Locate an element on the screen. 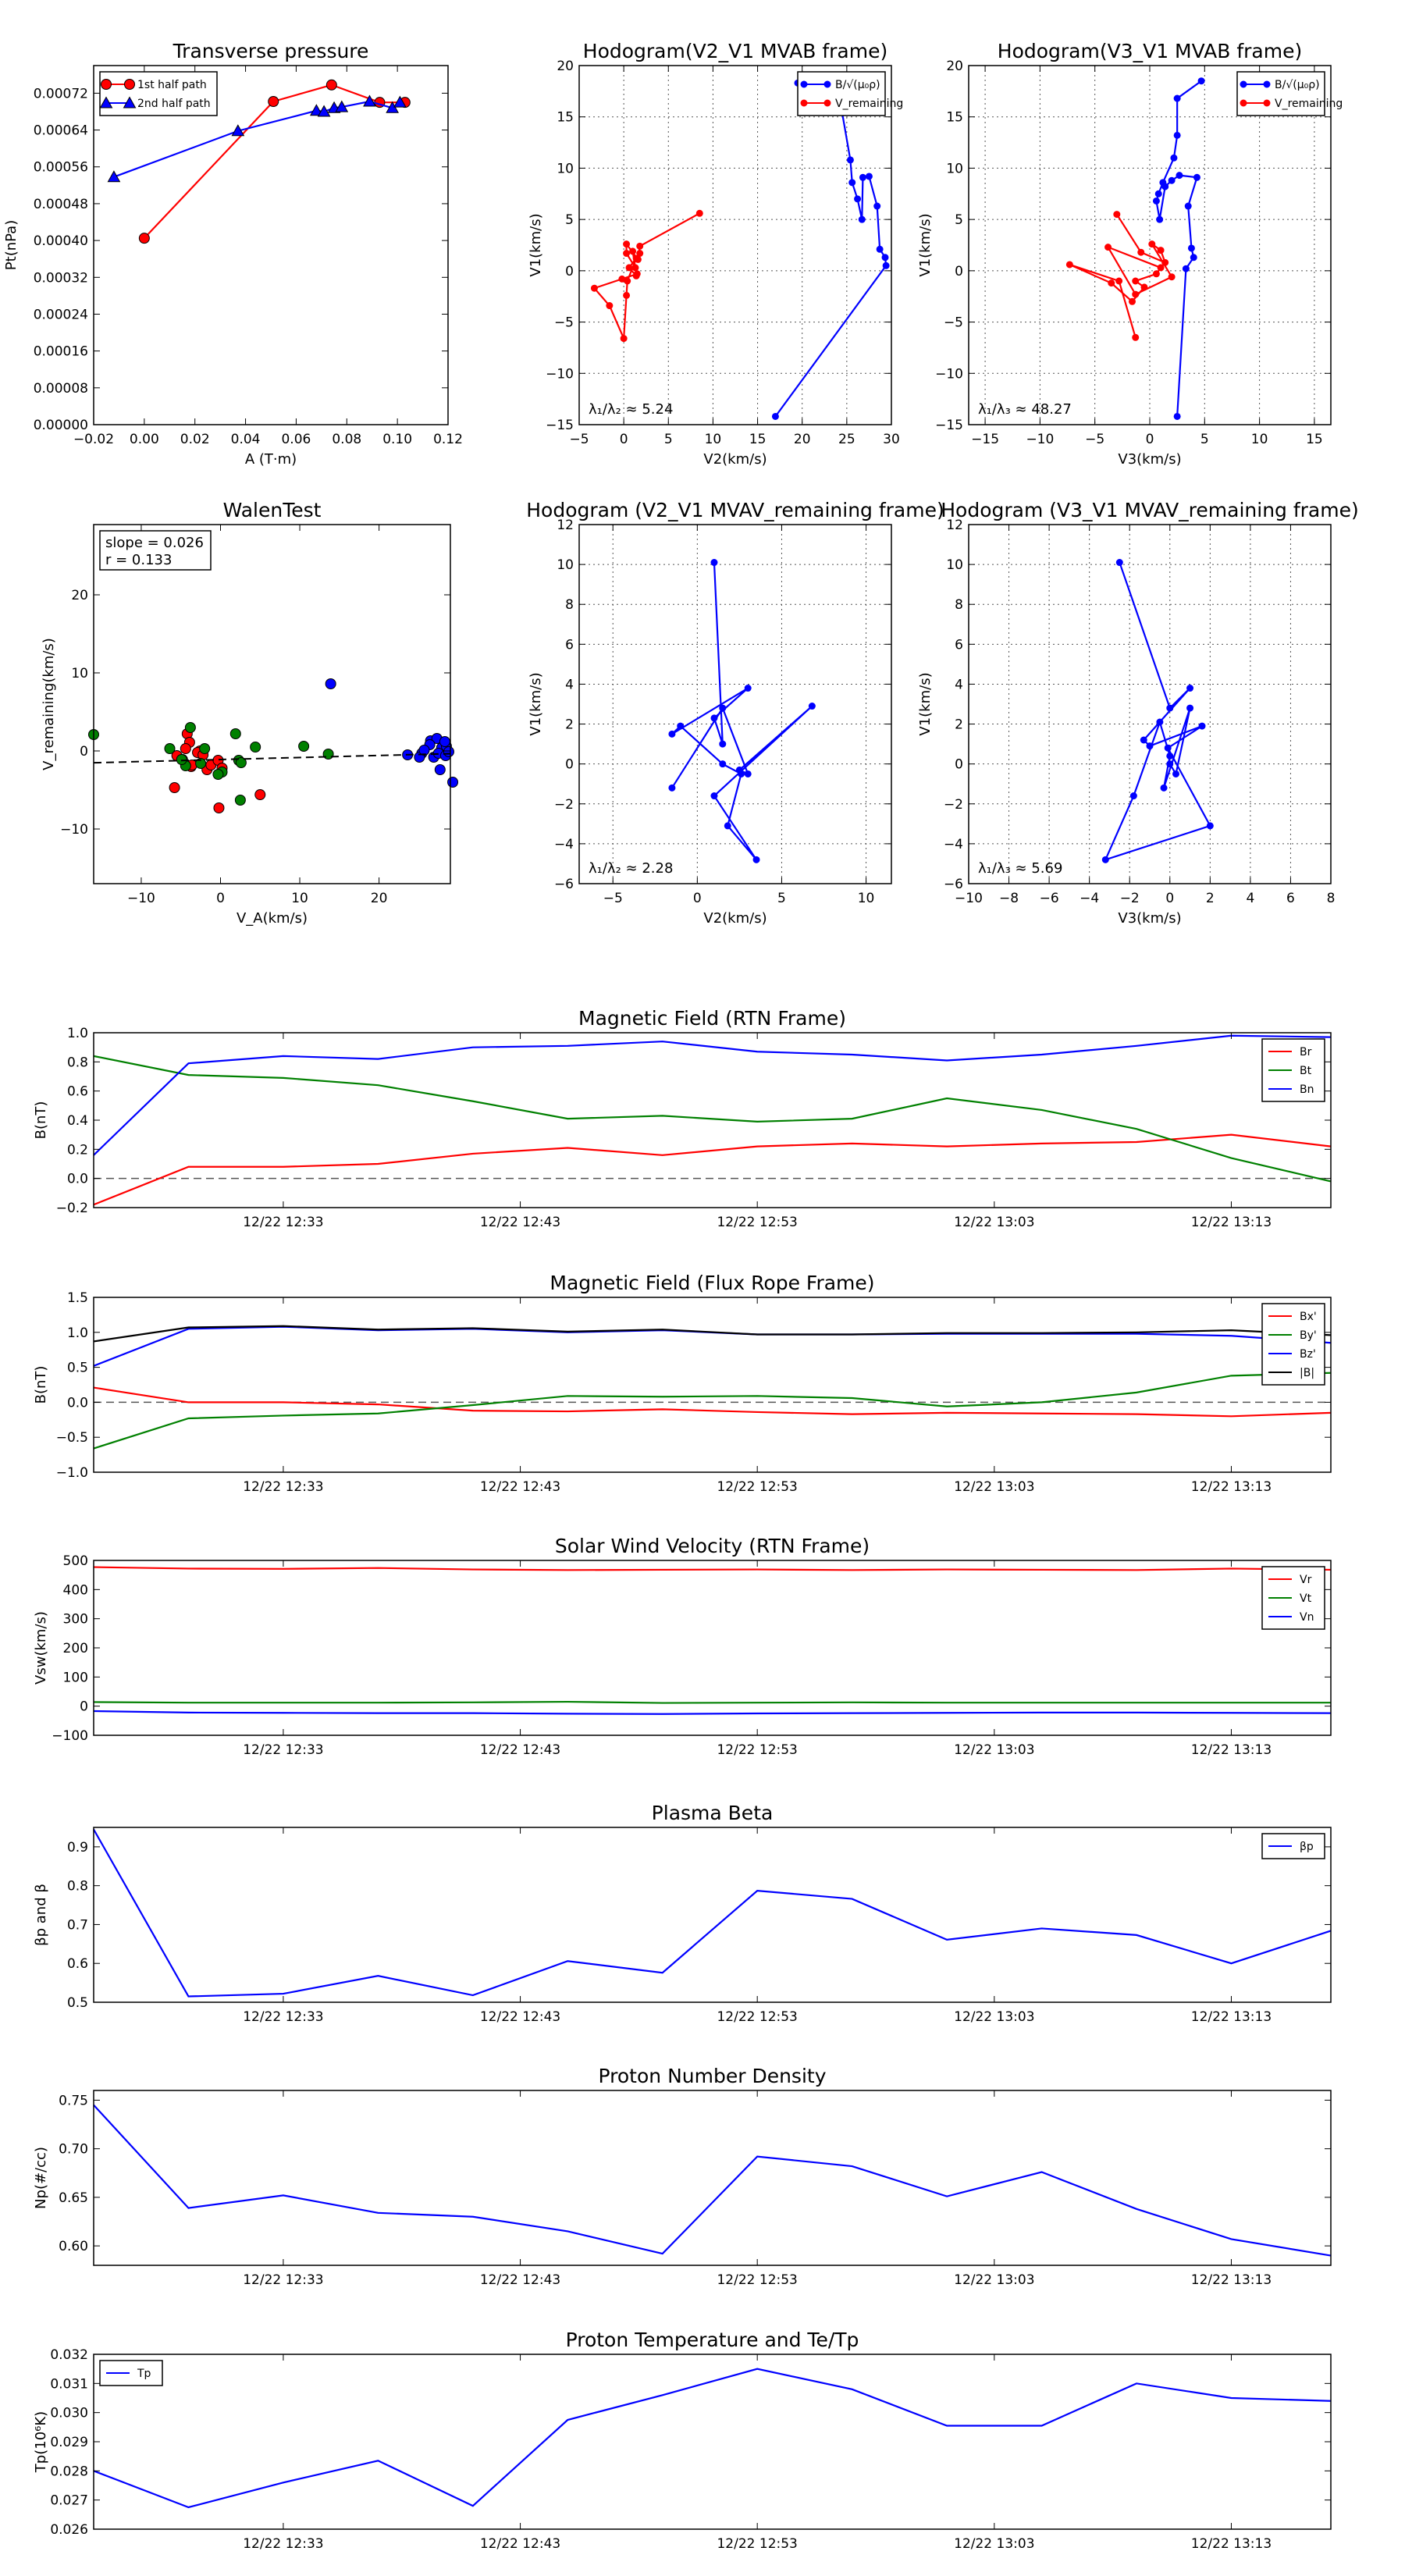 The height and width of the screenshot is (2576, 1405). chart-title: Magnetic Field (Flux Rope Frame) is located at coordinates (712, 1283).